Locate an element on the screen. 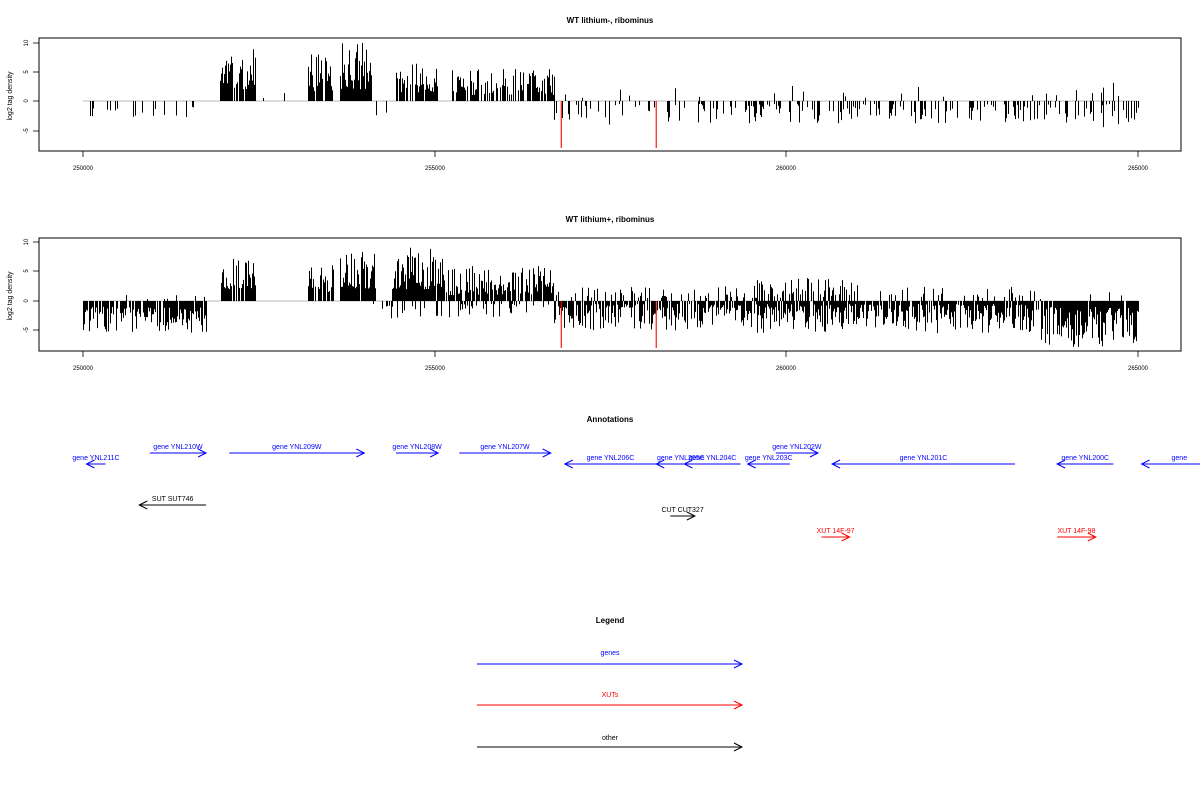 The height and width of the screenshot is (800, 1200). legend-label-genes: genes is located at coordinates (610, 653).